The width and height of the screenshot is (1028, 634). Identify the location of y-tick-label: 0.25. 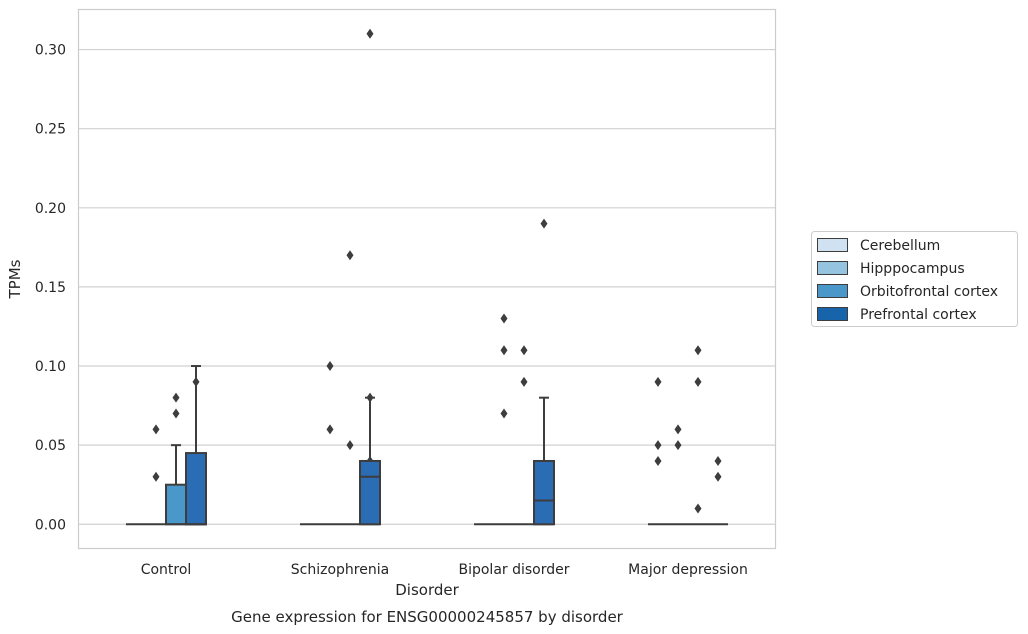
(50, 130).